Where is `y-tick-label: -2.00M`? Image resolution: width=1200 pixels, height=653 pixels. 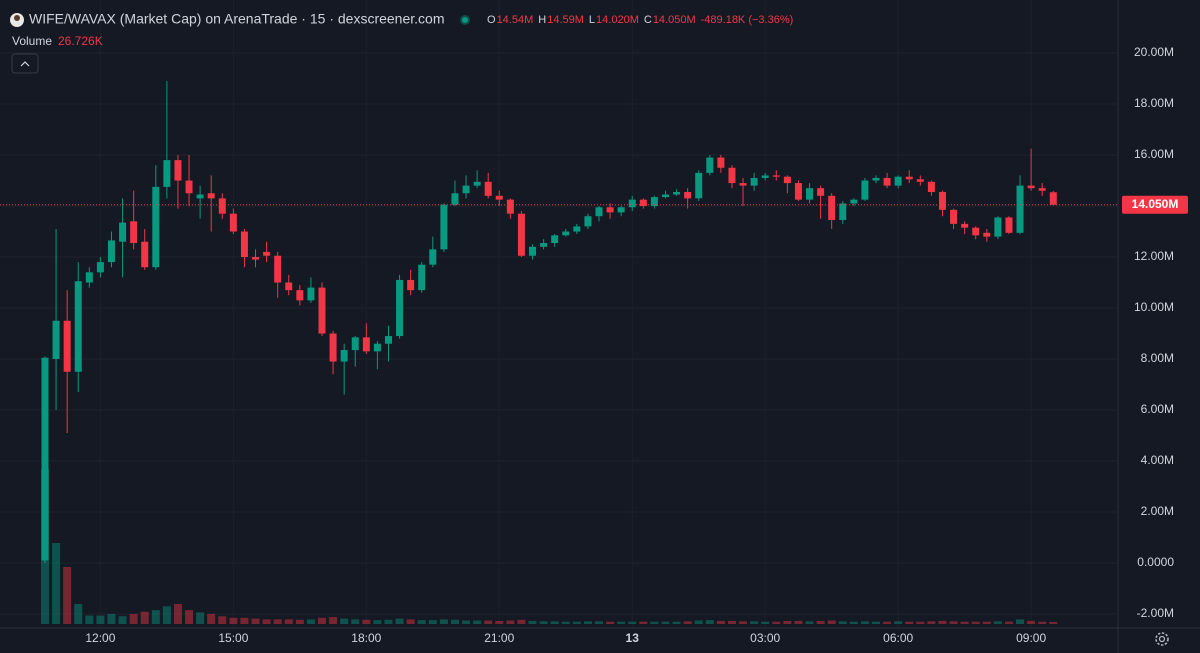 y-tick-label: -2.00M is located at coordinates (1155, 613).